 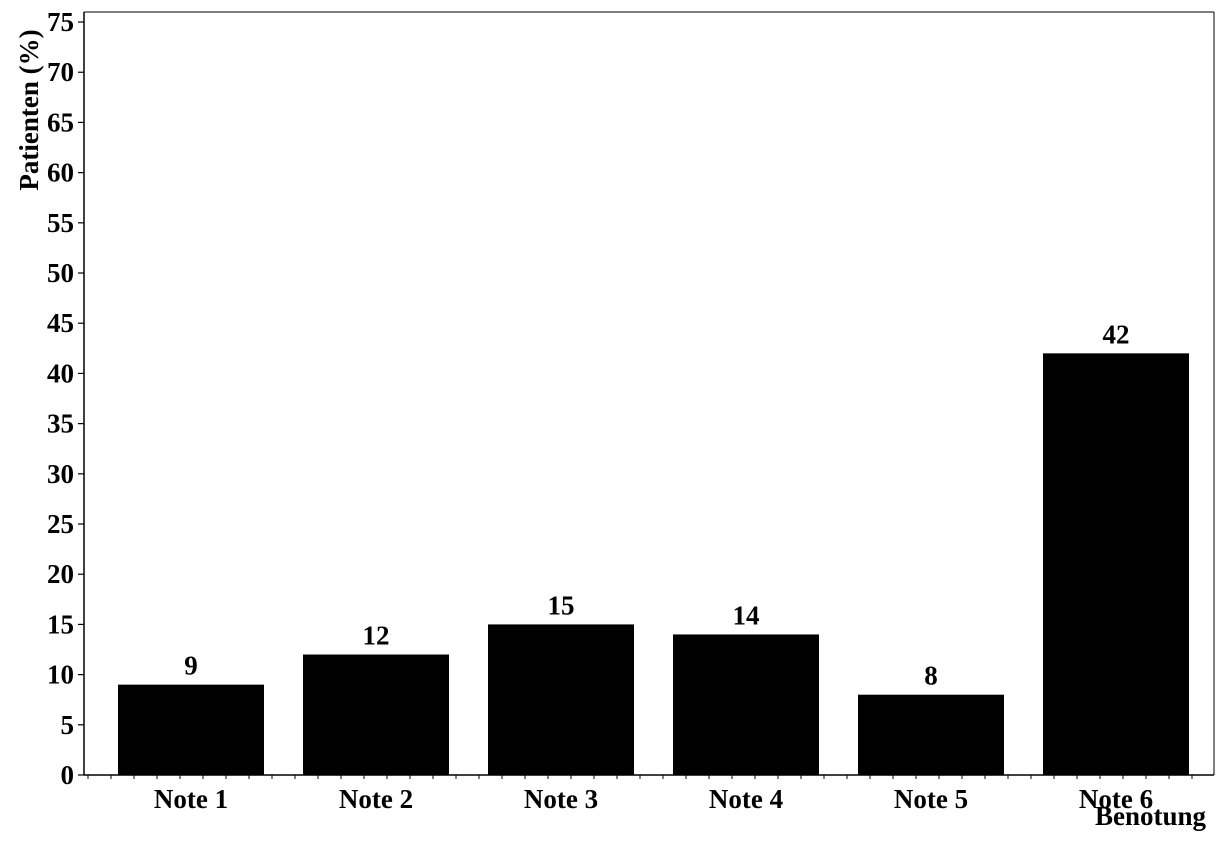 What do you see at coordinates (60, 424) in the screenshot?
I see `y-tick-label: 35` at bounding box center [60, 424].